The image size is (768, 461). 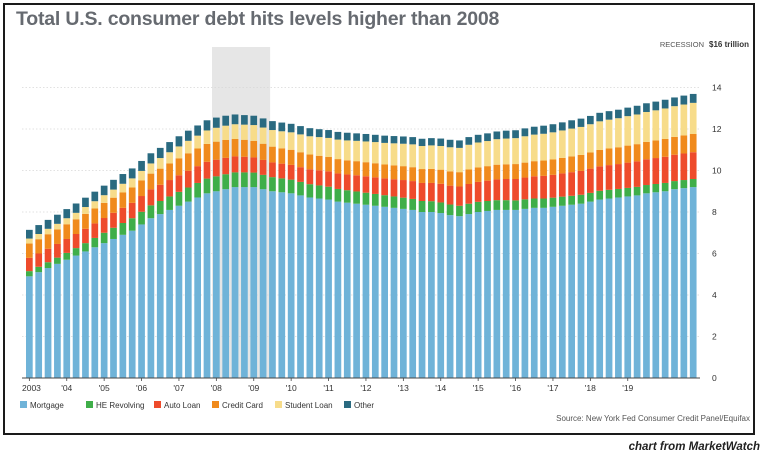 I want to click on legend-swatch-credit-card, so click(x=215, y=404).